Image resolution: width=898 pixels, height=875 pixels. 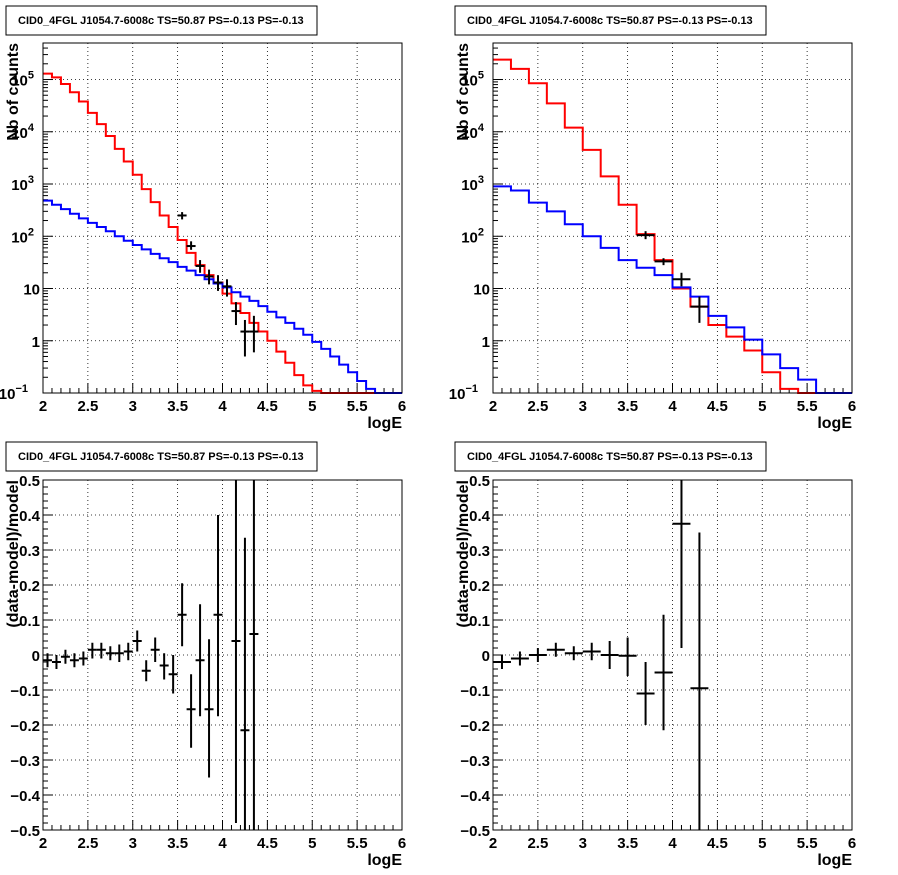 I want to click on y-tick-label: 0.1, so click(x=29, y=621).